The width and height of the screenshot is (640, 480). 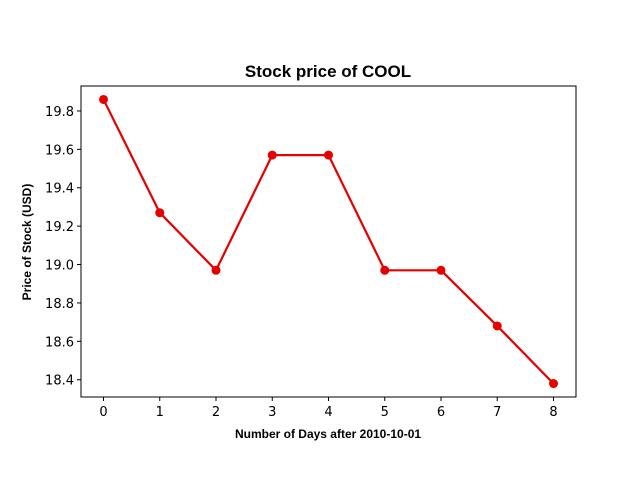 I want to click on x-tick-label: 7, so click(x=497, y=412).